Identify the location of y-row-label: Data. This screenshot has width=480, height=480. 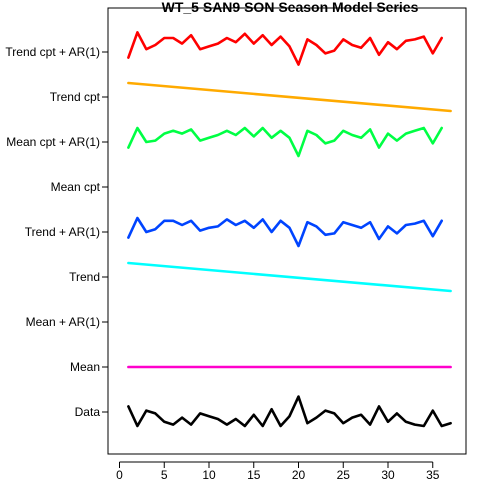
(88, 412).